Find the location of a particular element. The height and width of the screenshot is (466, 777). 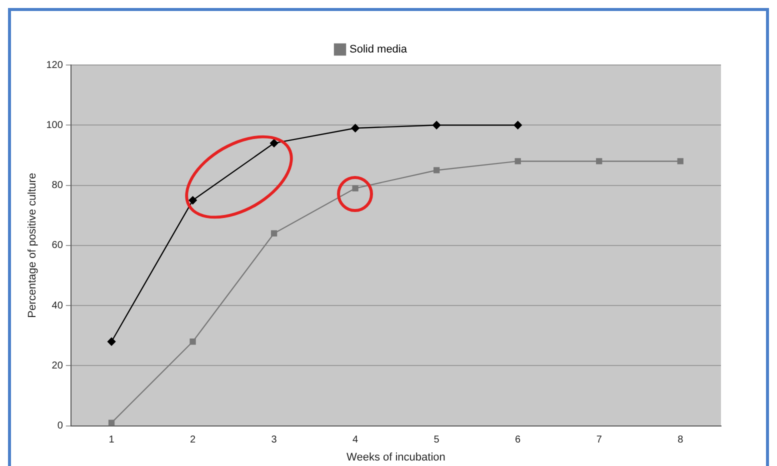

x-tick-label: 7 is located at coordinates (599, 440).